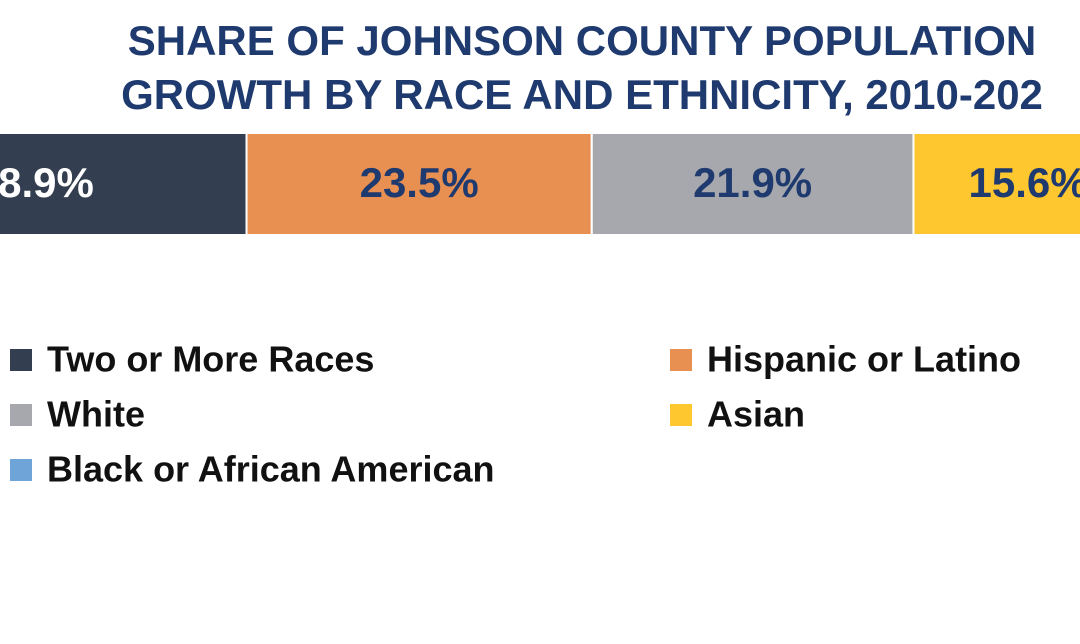  I want to click on data-label: 28.9%, so click(47, 182).